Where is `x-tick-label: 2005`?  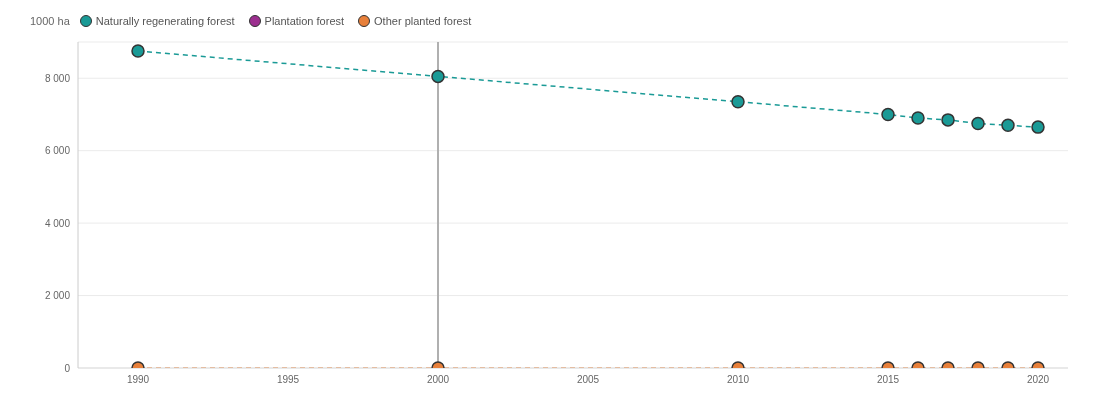 x-tick-label: 2005 is located at coordinates (588, 380).